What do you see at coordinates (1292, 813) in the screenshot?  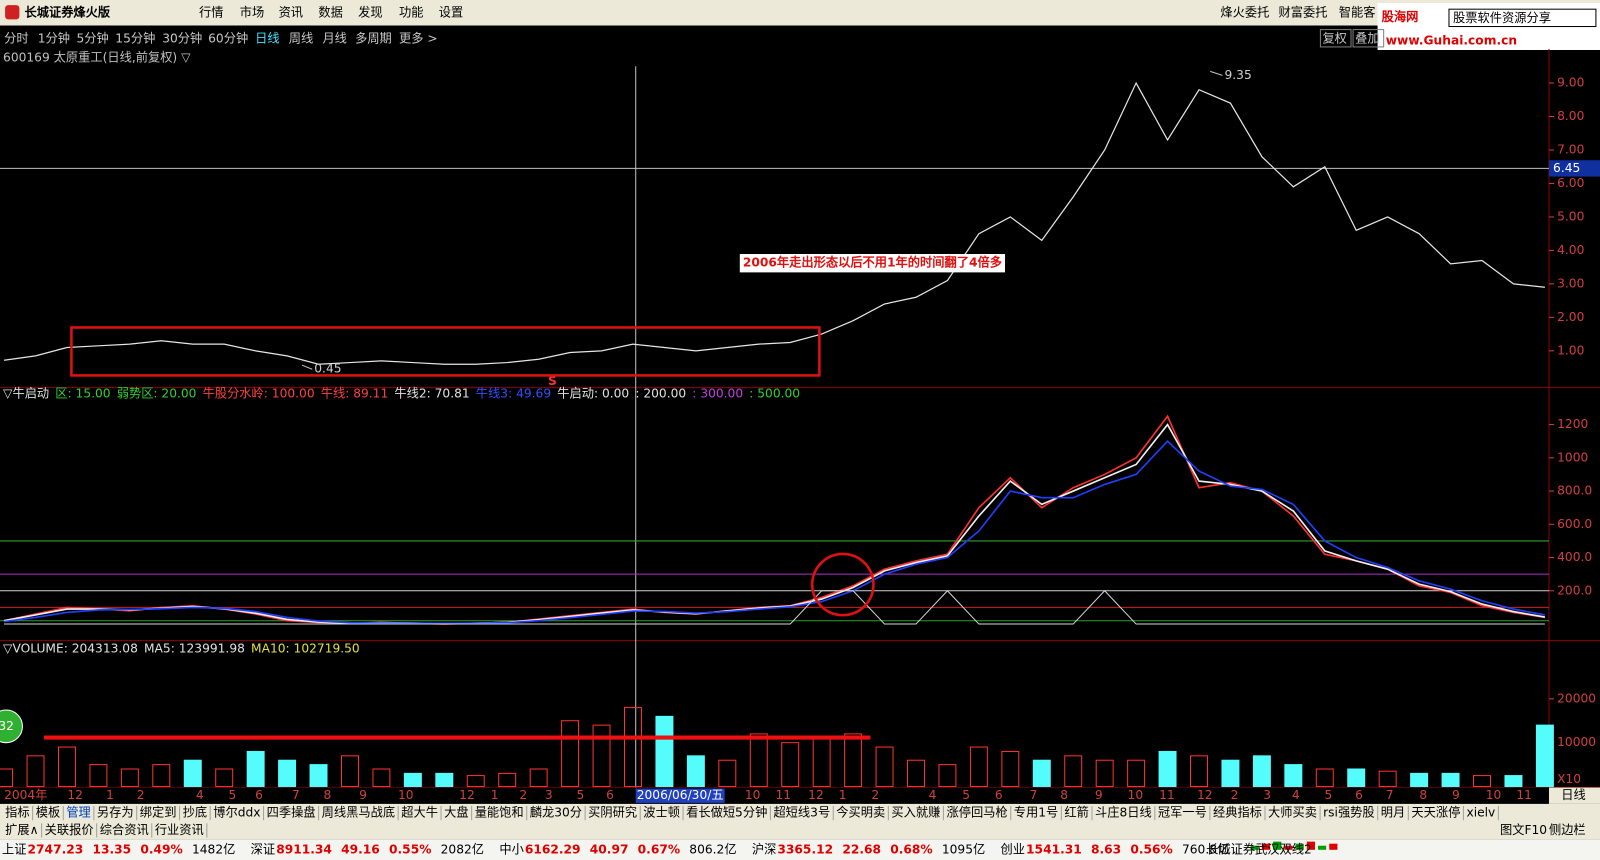 I see `indicator-tab: 大师买卖` at bounding box center [1292, 813].